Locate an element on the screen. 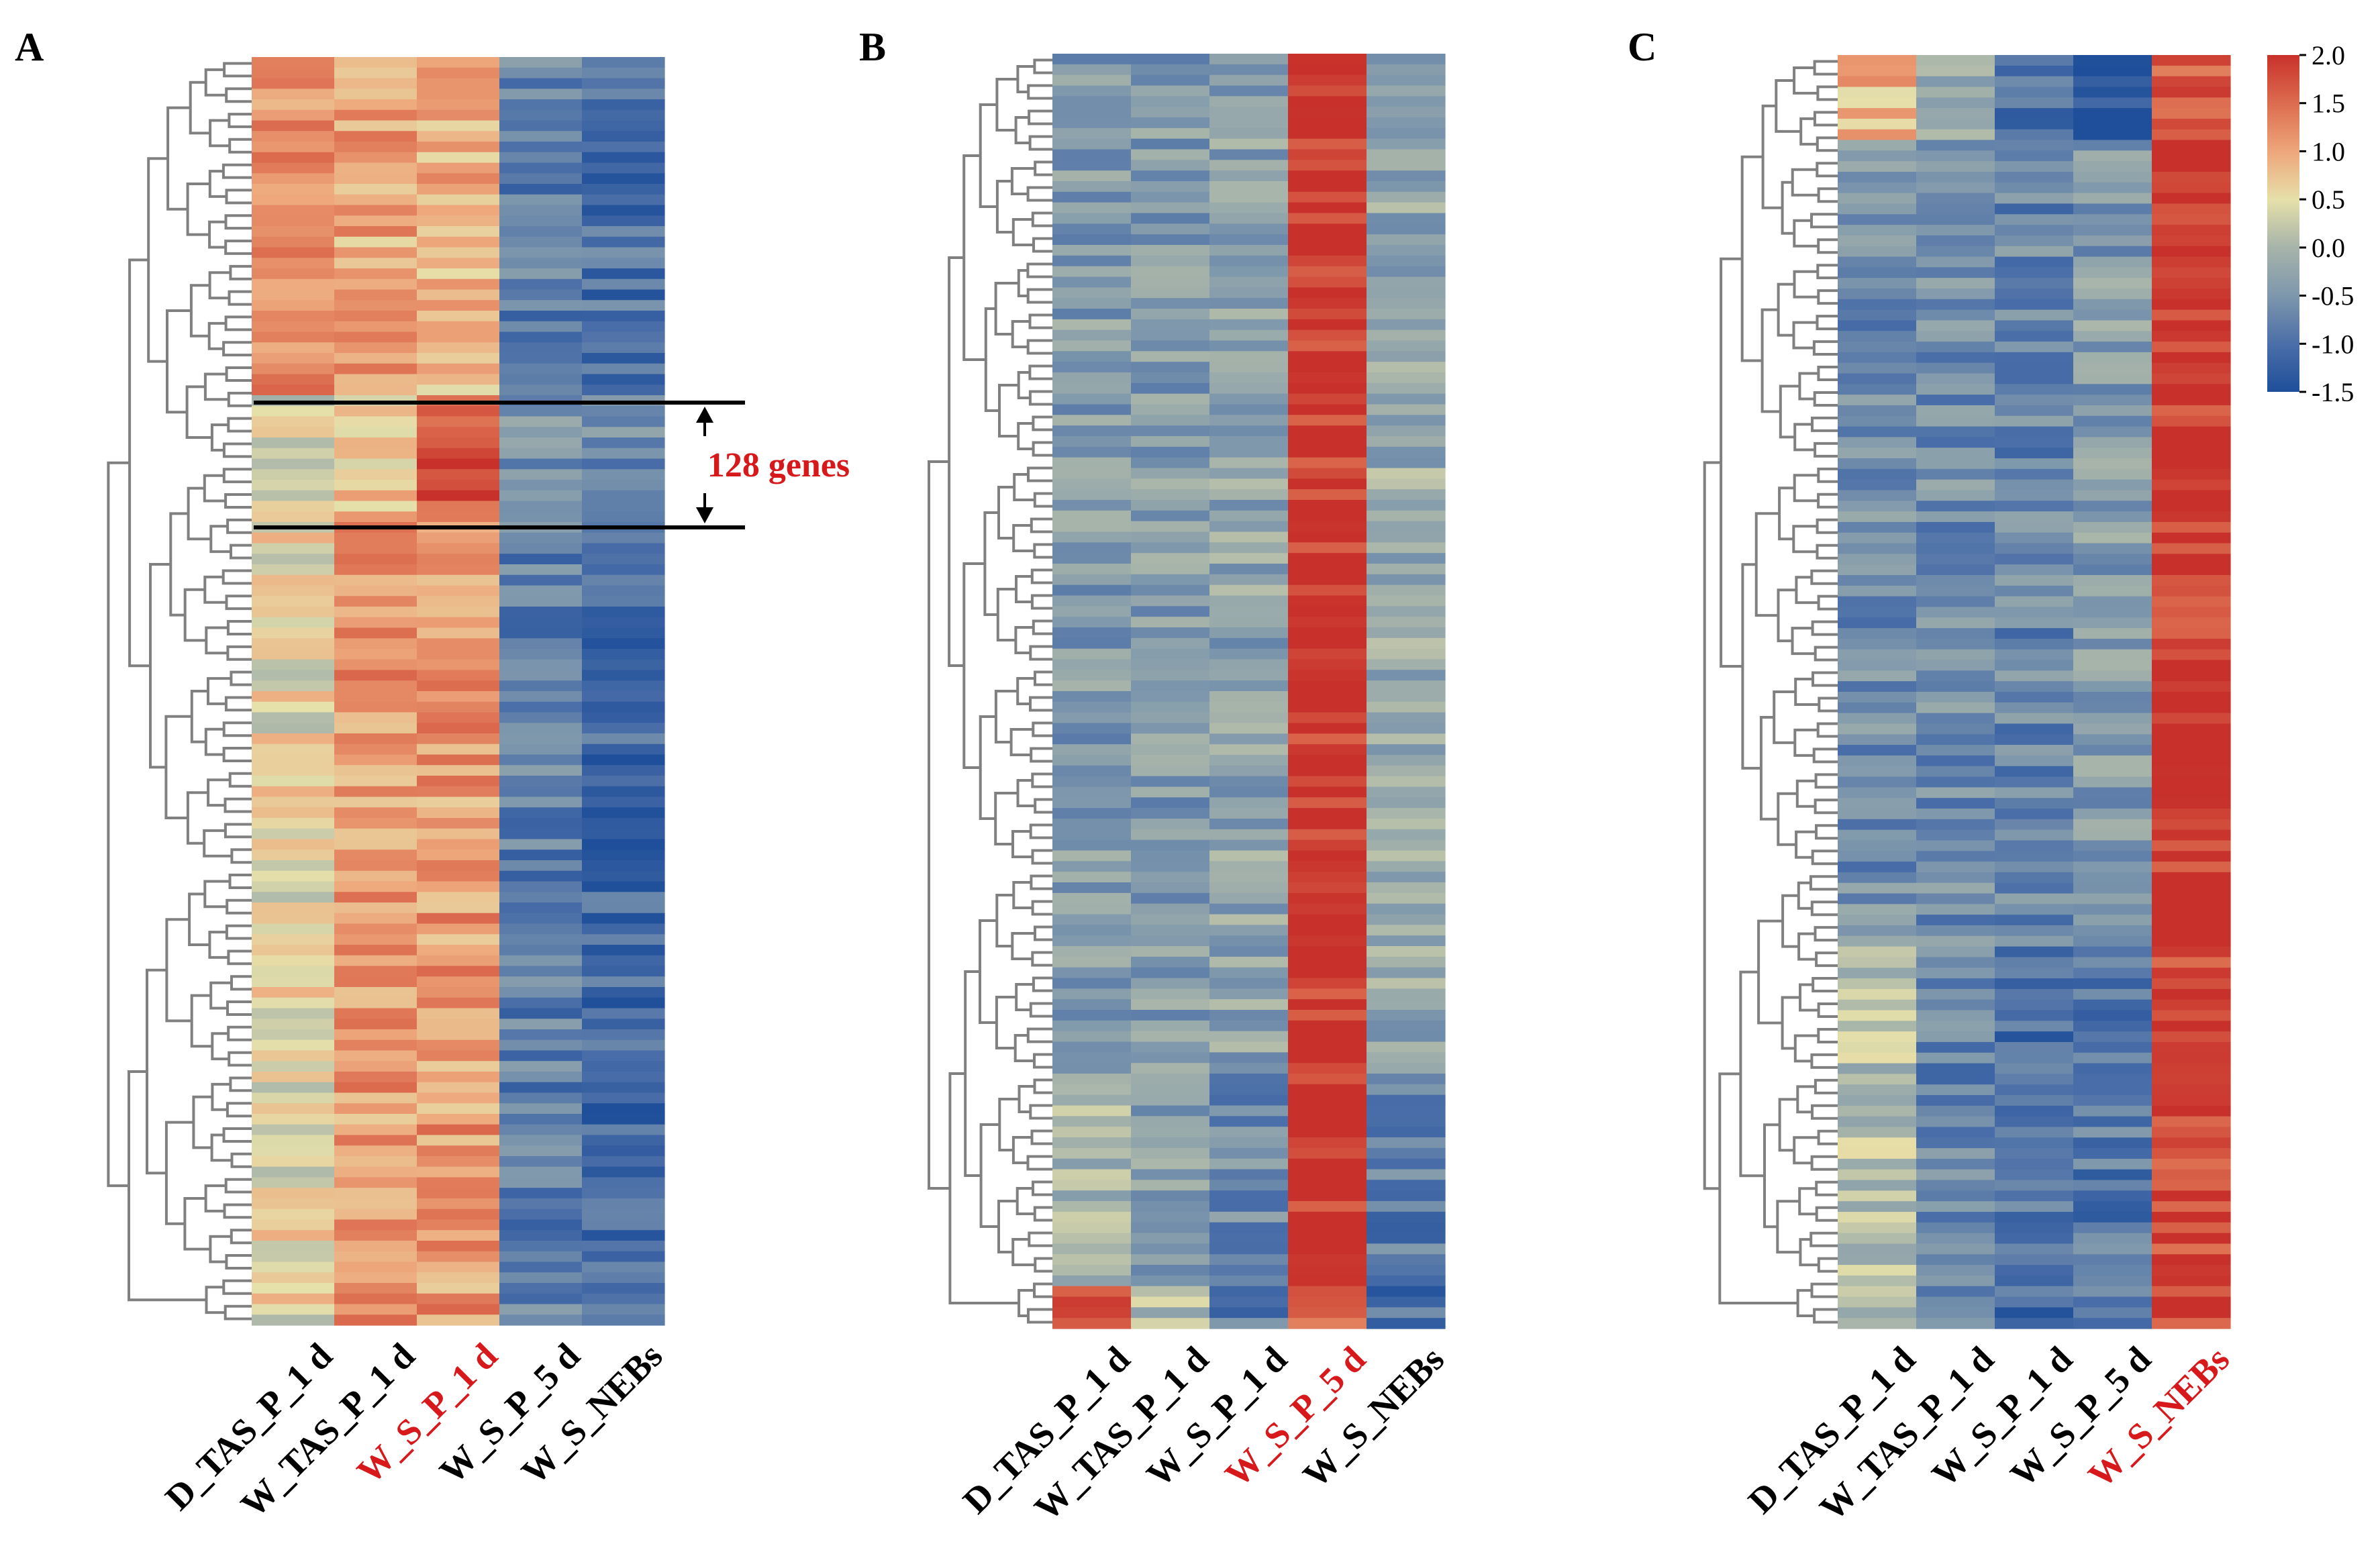 Image resolution: width=2380 pixels, height=1550 pixels. colorbar-tick-label: 1.5 is located at coordinates (2329, 104).